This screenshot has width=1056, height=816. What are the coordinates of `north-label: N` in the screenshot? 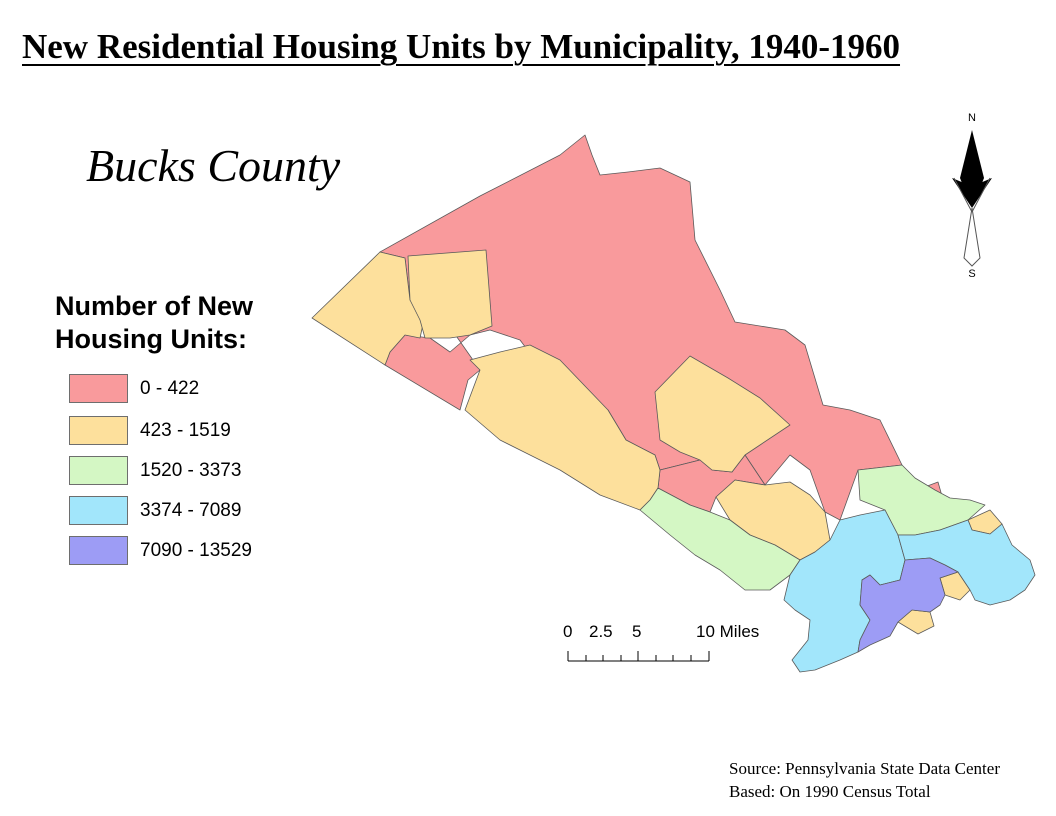 It's located at (972, 118).